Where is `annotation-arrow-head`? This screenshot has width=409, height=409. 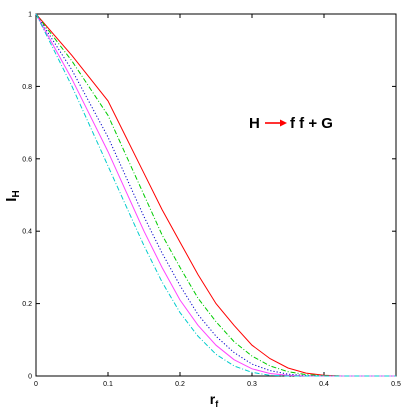 annotation-arrow-head is located at coordinates (283, 123).